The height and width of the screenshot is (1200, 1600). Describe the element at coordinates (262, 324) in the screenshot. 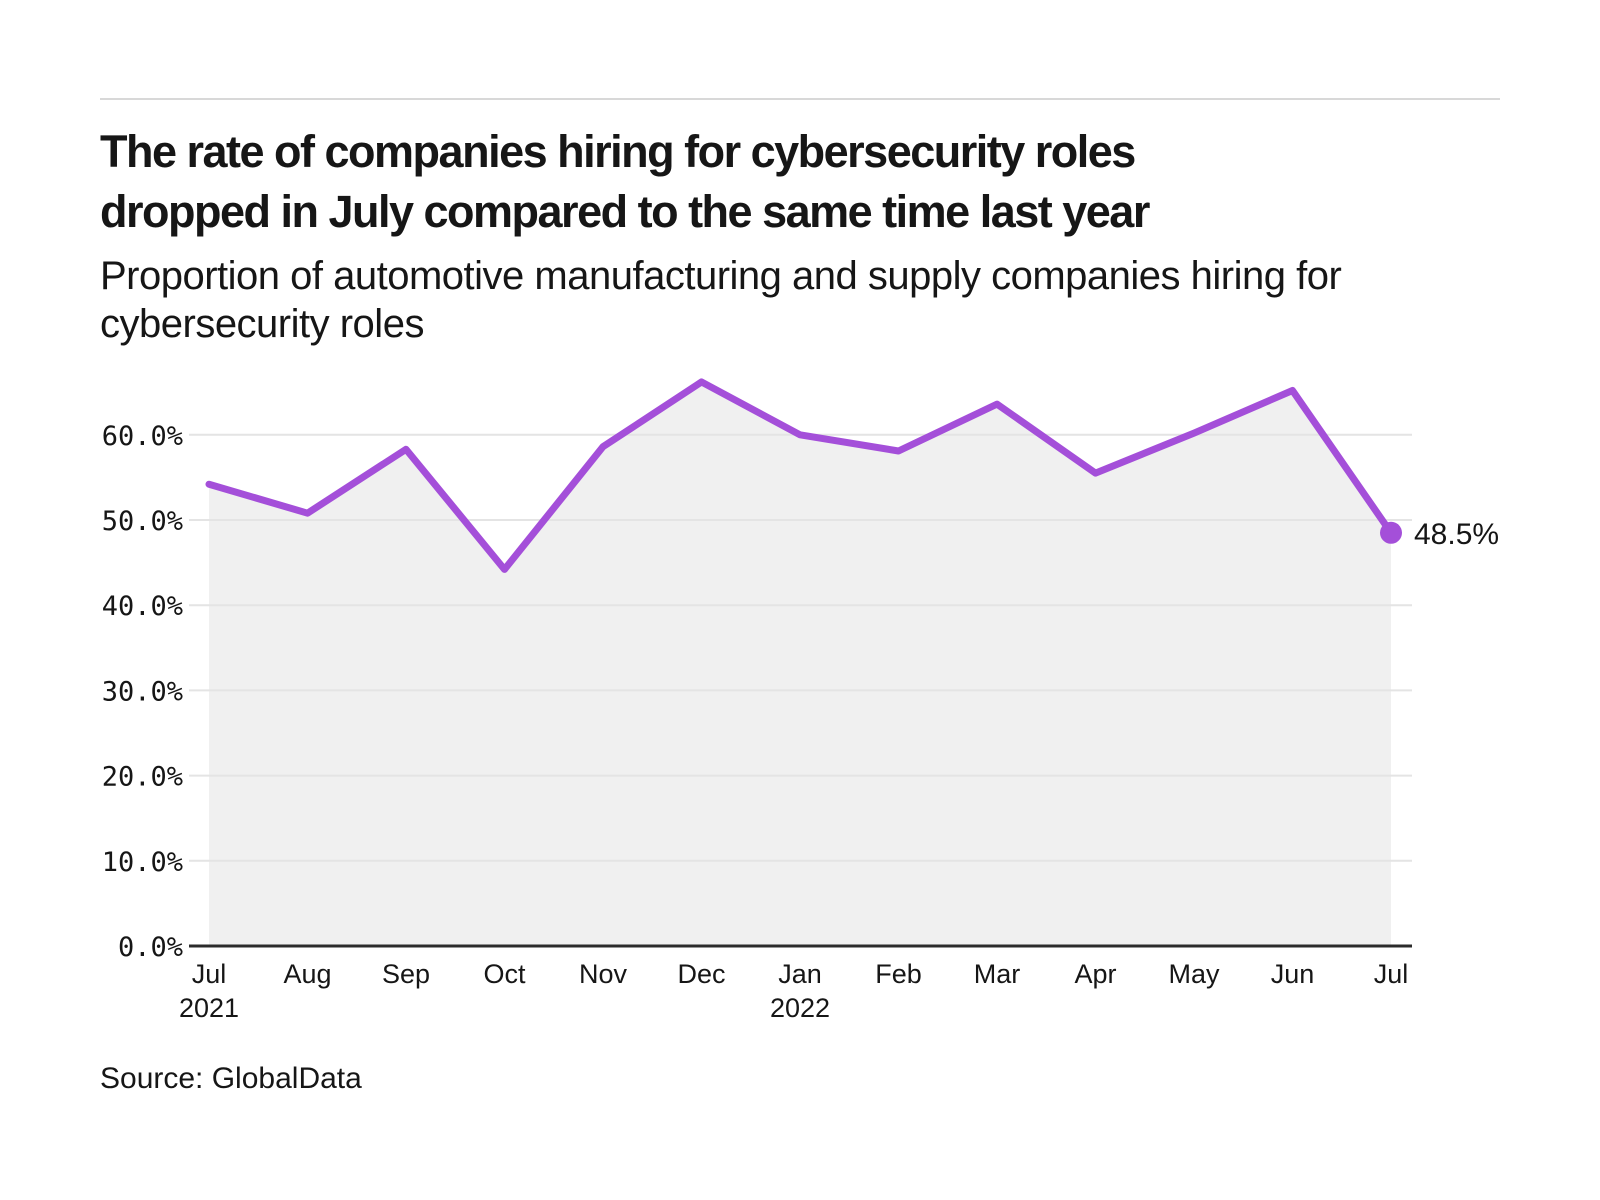

I see `page-subtitle-line-2: cybersecurity roles` at that location.